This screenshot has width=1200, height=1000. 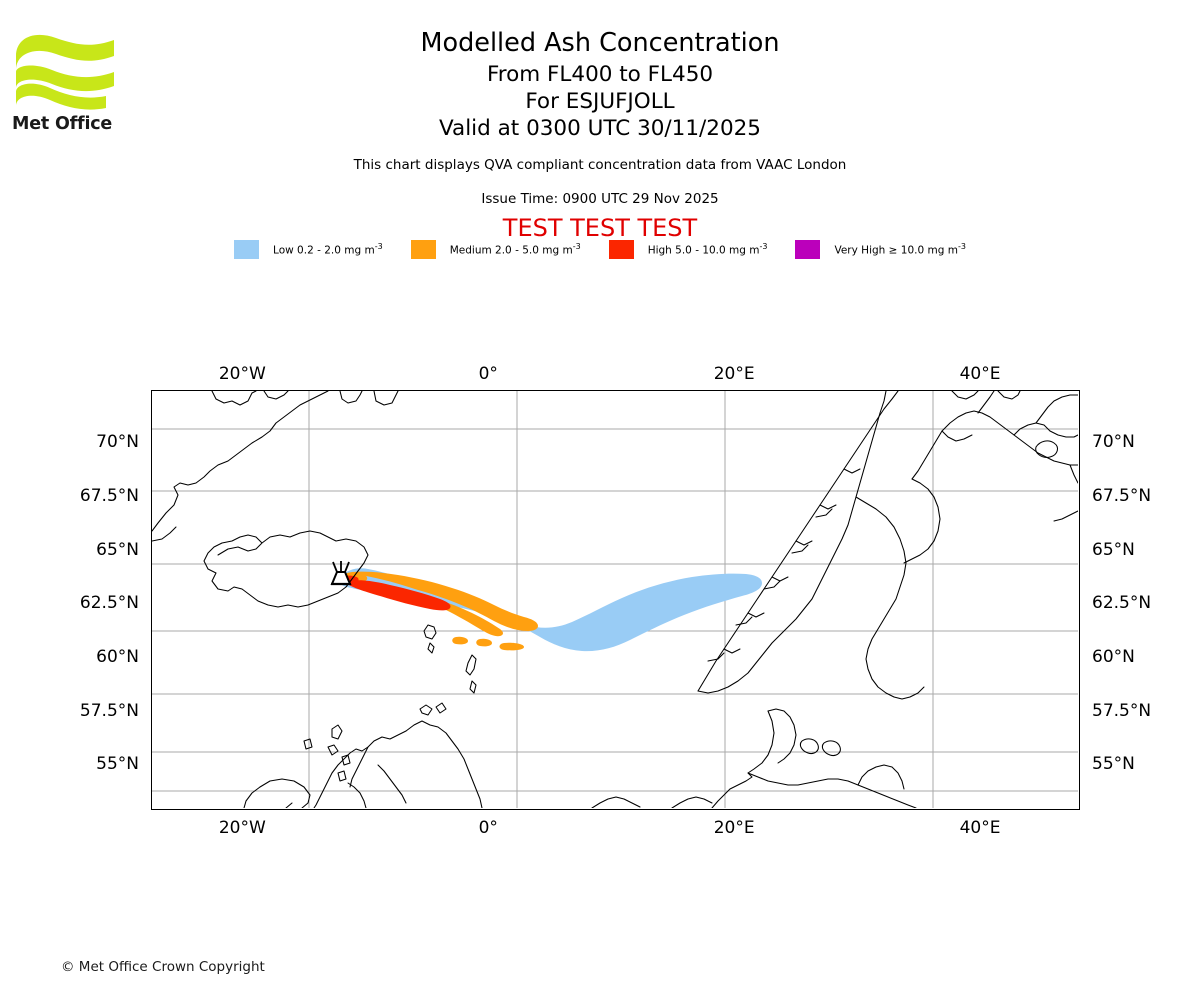 What do you see at coordinates (109, 603) in the screenshot?
I see `lat-tick-label-left: 62.5°N` at bounding box center [109, 603].